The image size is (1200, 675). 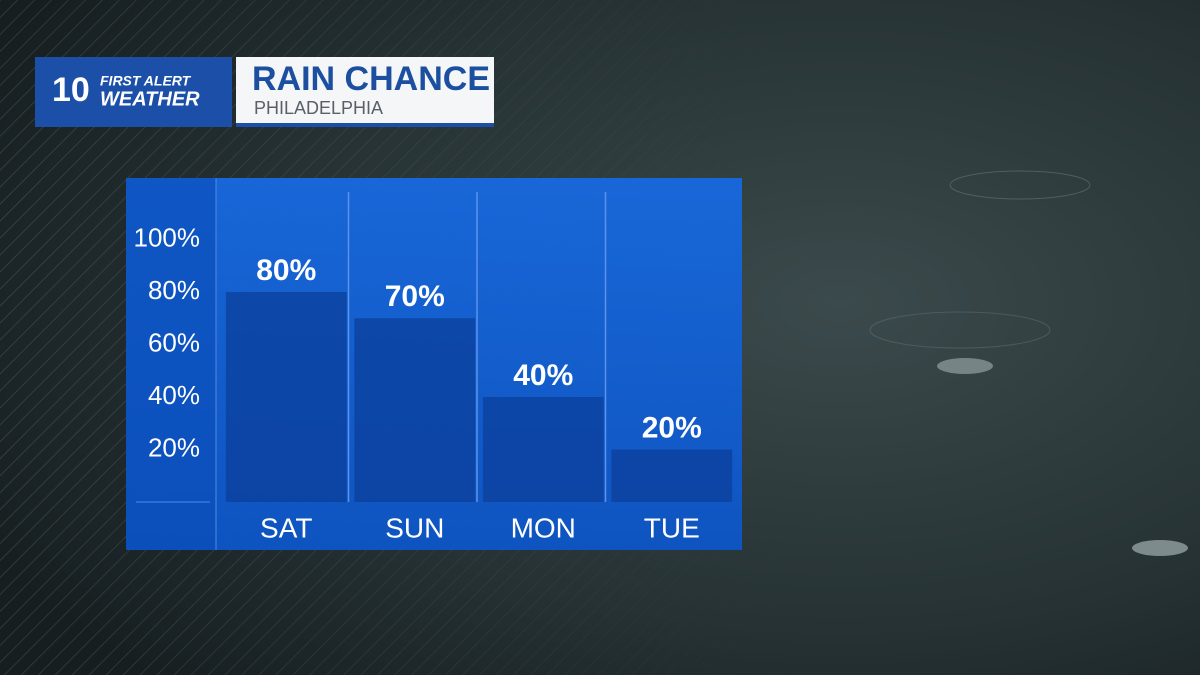 I want to click on y-tick-label: 60%, so click(x=174, y=342).